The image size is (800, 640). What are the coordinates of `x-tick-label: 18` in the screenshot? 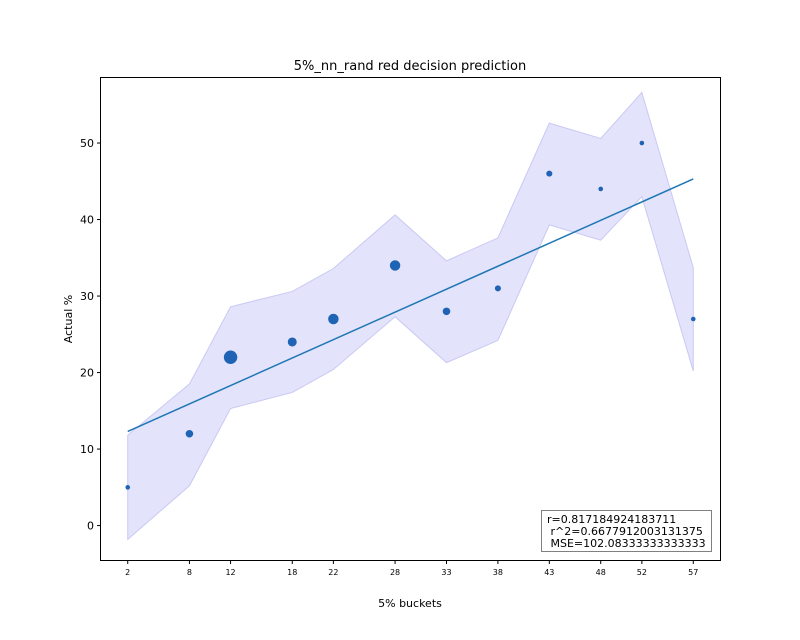 It's located at (292, 572).